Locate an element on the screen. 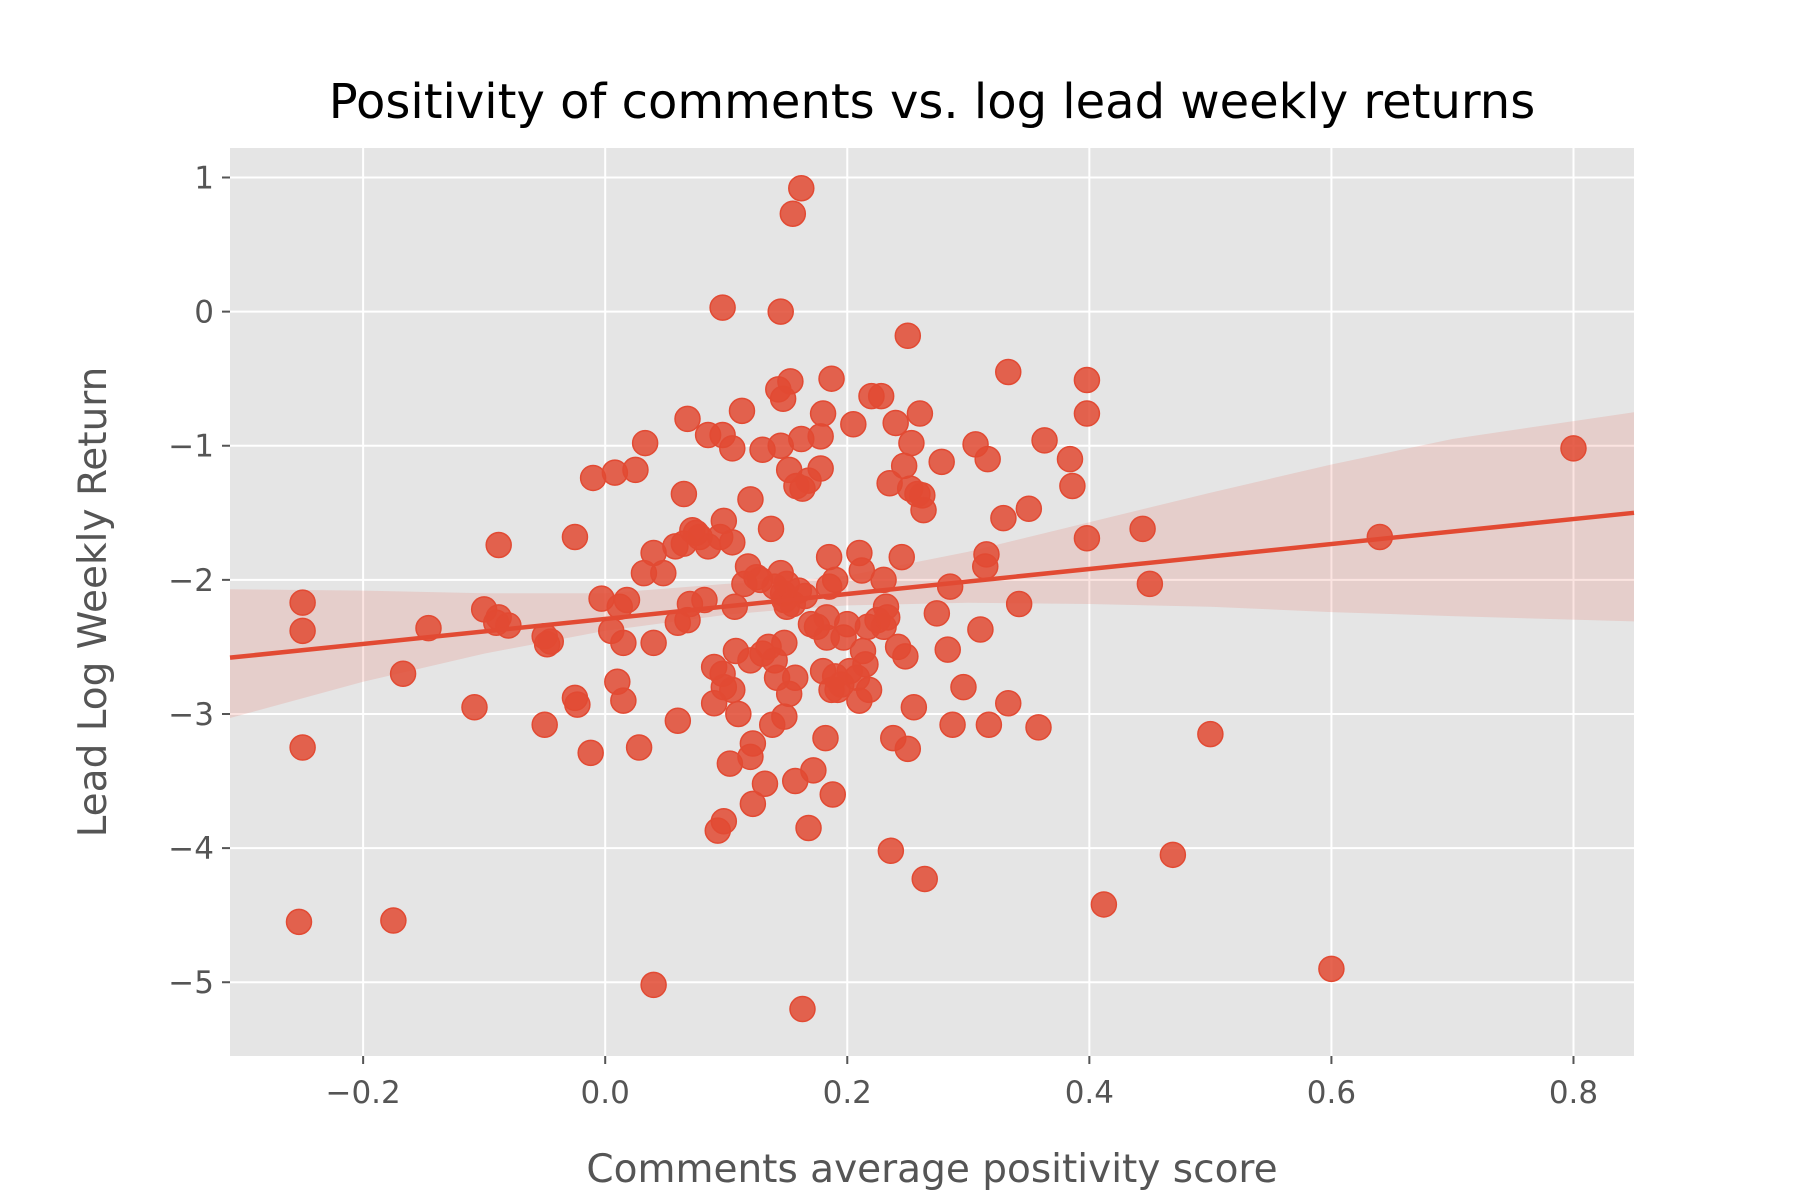 The height and width of the screenshot is (1200, 1800). x-tick-label: −0.2 is located at coordinates (362, 1093).